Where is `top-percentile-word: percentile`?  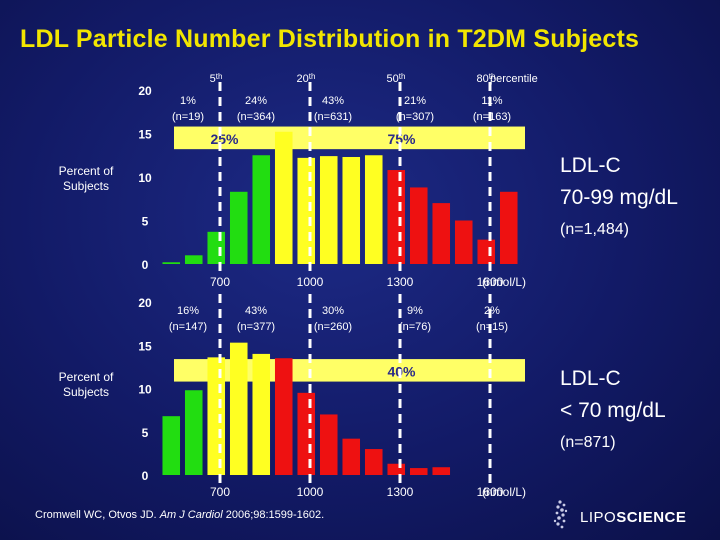
top-percentile-word: percentile is located at coordinates (514, 79).